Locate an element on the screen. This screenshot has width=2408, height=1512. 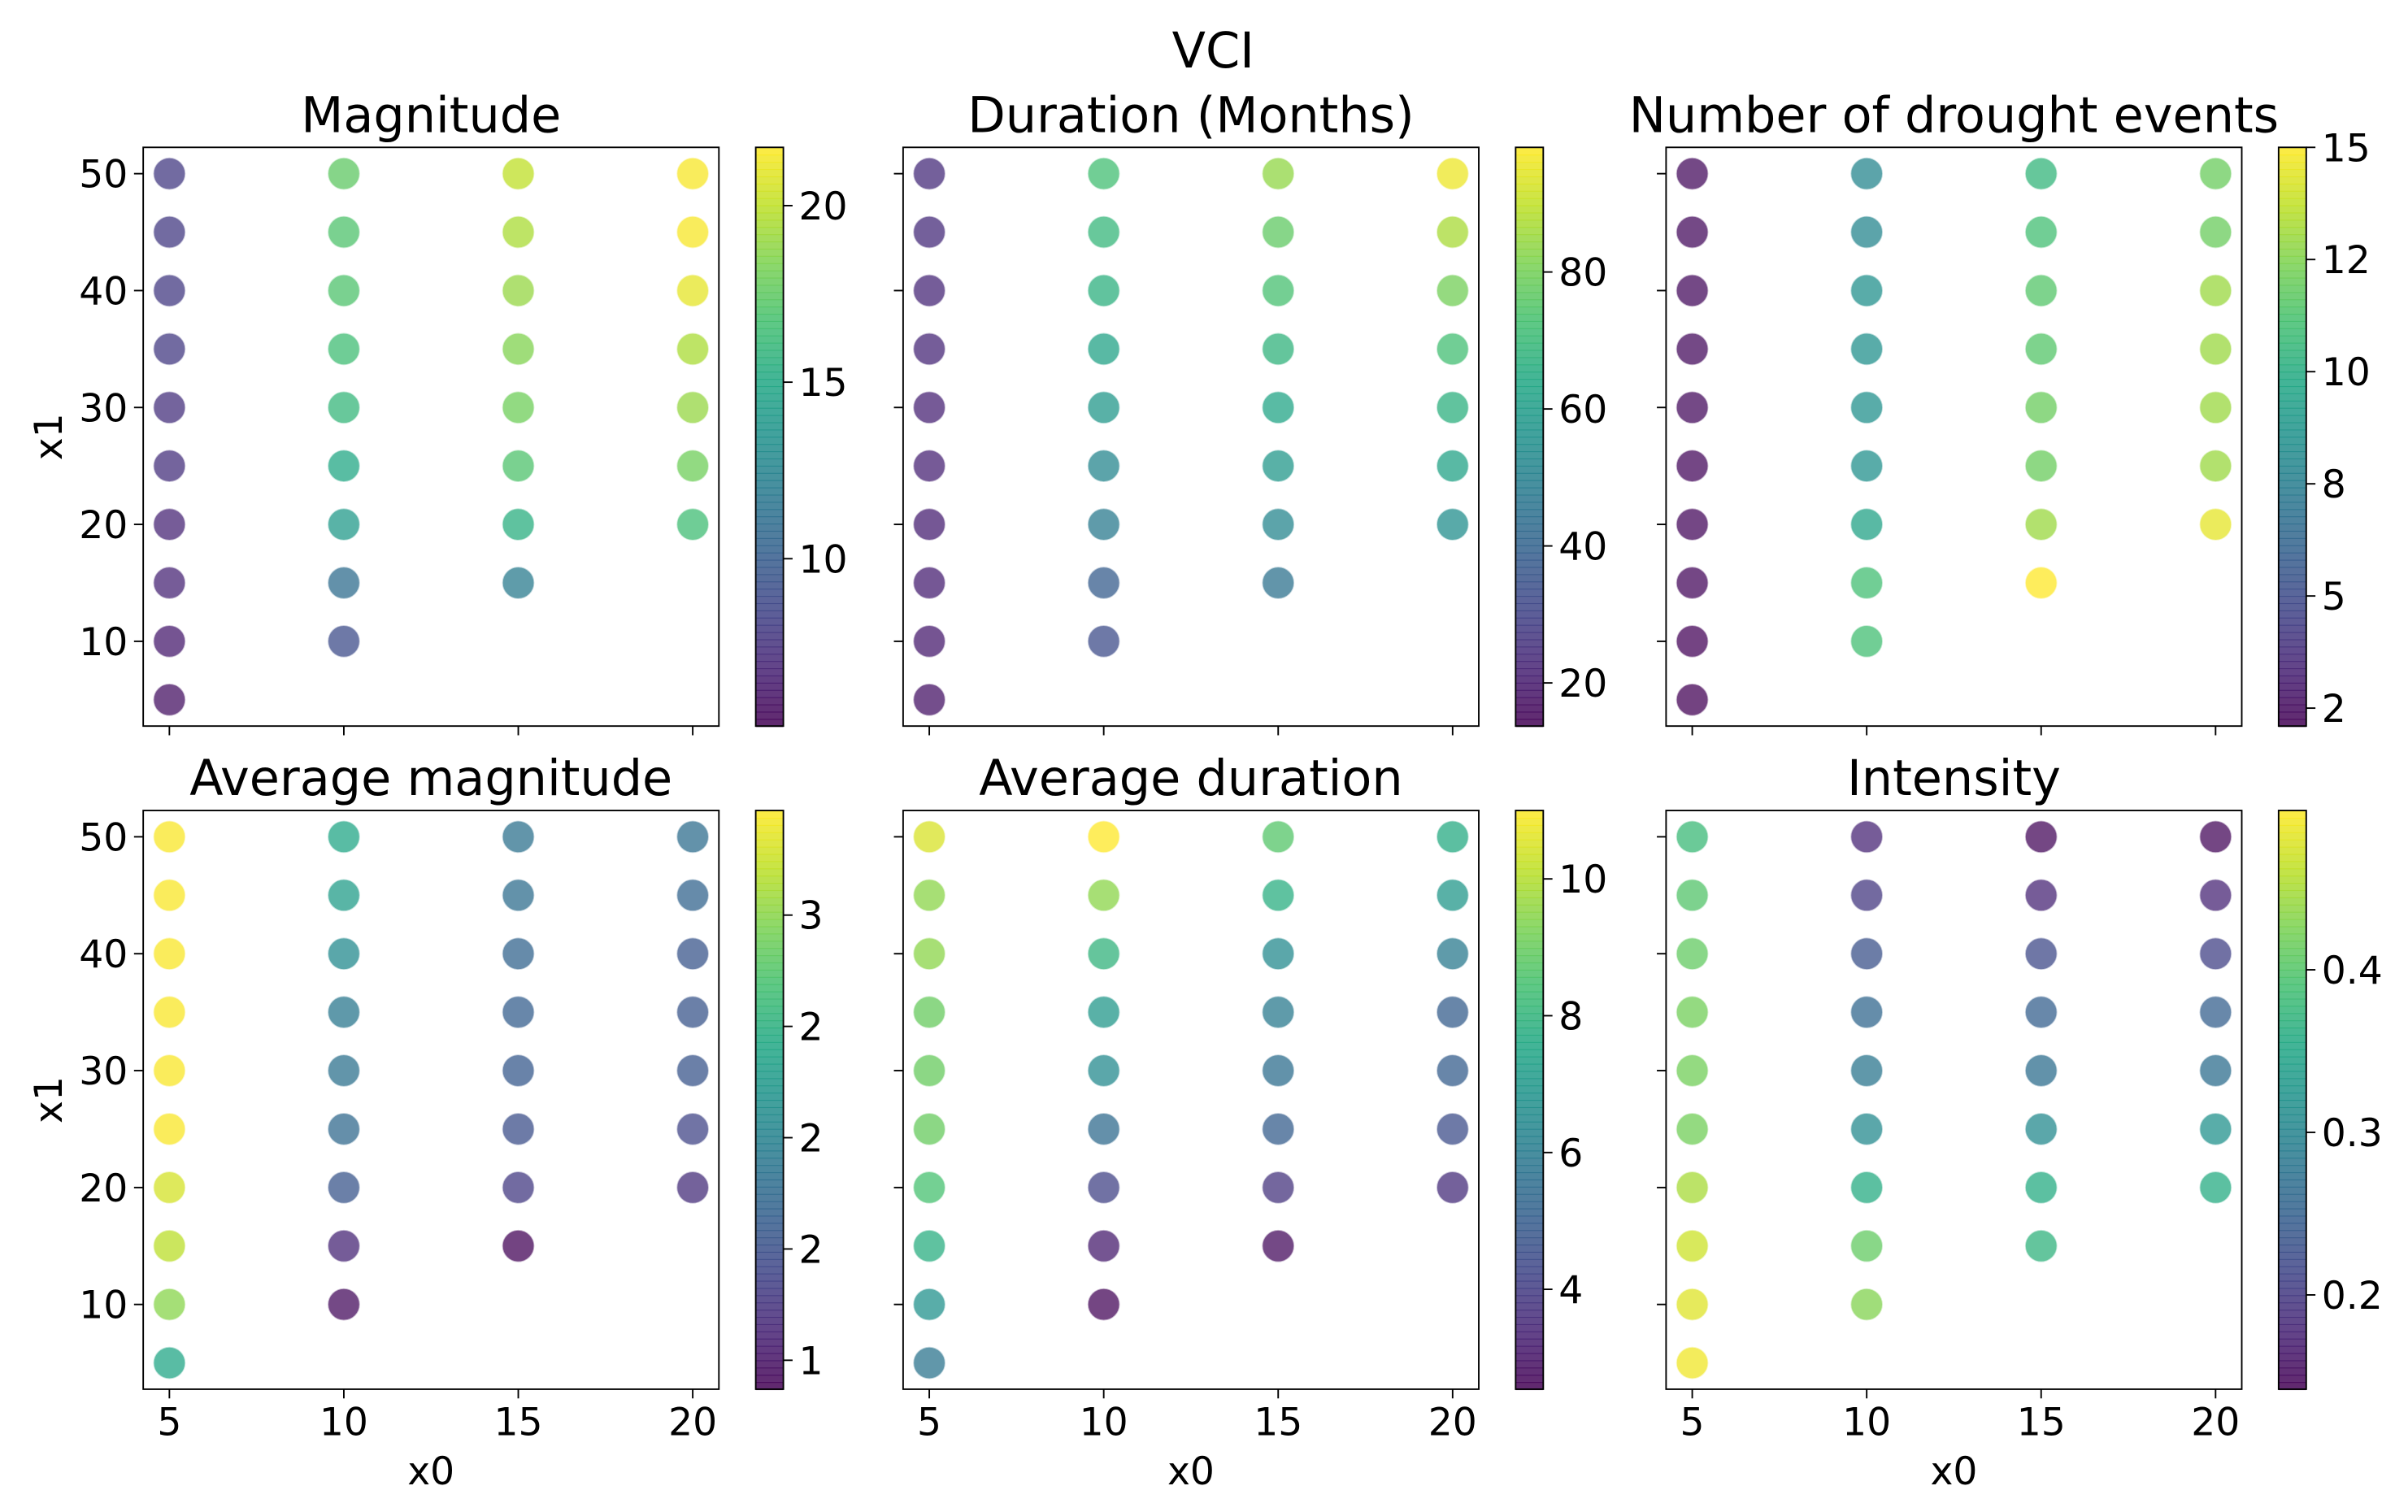
colorbar-tick-label: 4 is located at coordinates (1570, 1290).